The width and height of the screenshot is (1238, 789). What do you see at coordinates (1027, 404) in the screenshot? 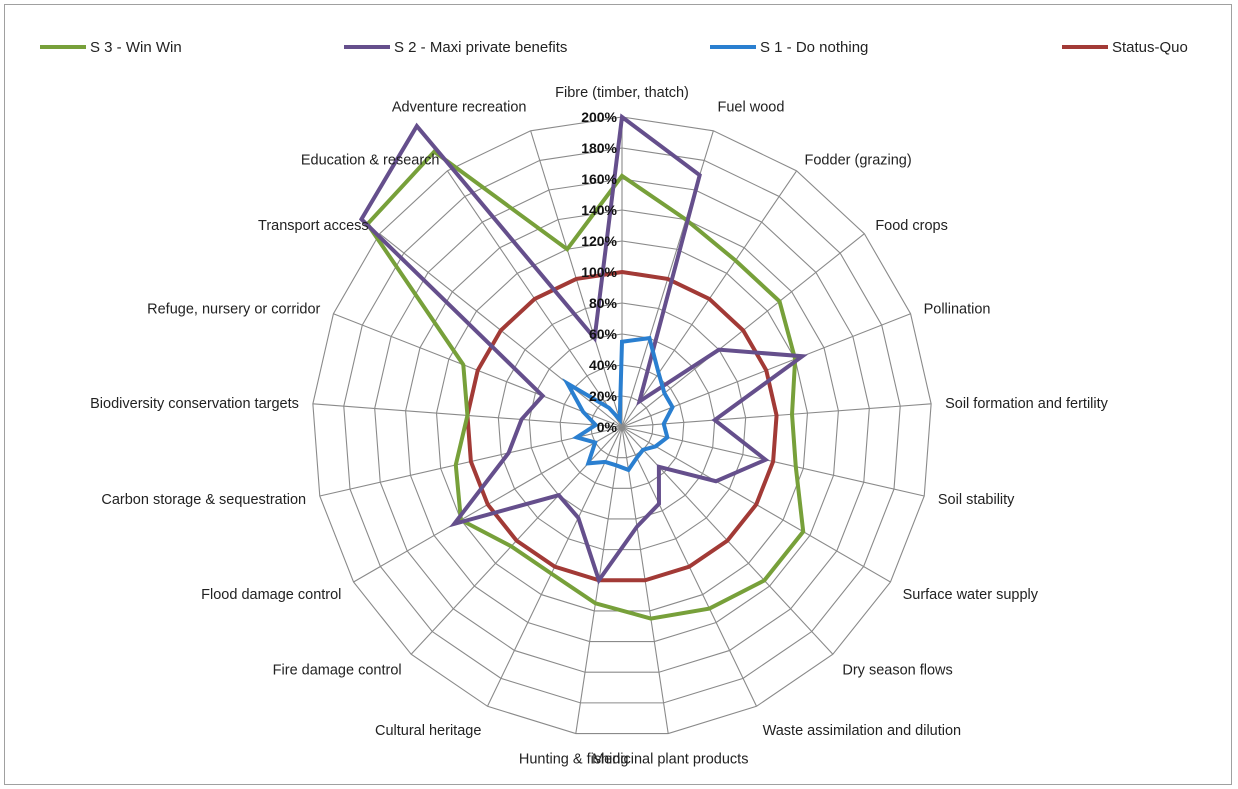
I see `category-label: Soil formation and fertility` at bounding box center [1027, 404].